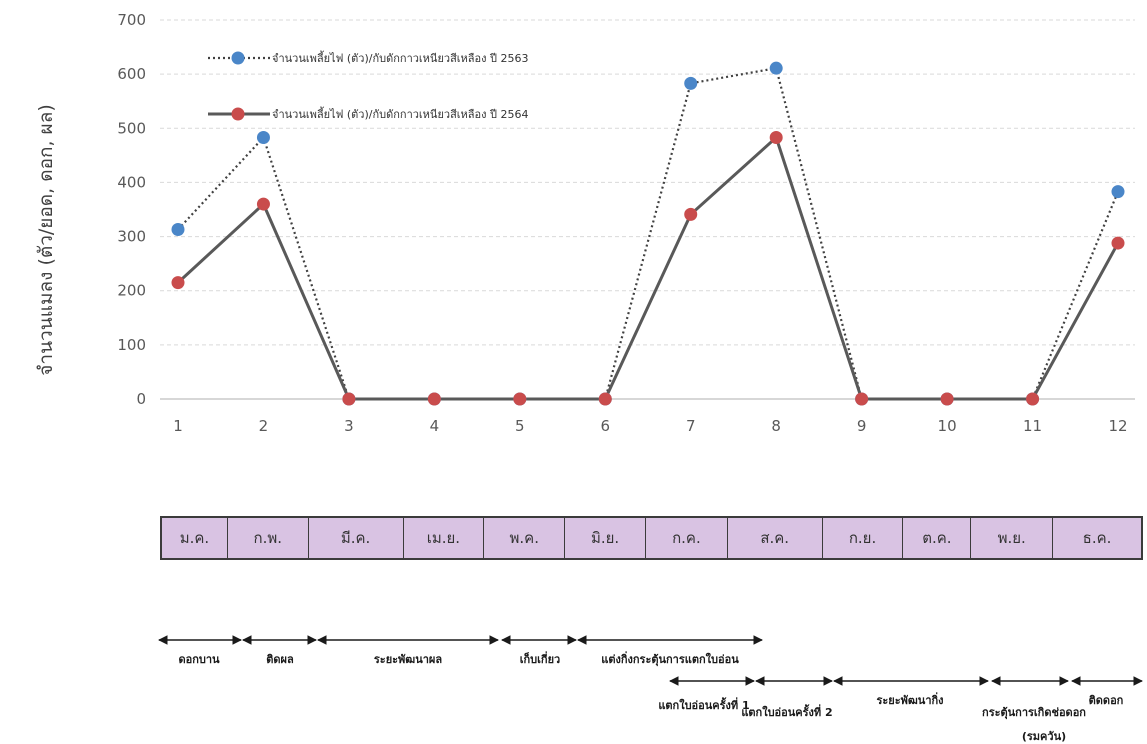 The width and height of the screenshot is (1147, 744). I want to click on x-tick-label: 9, so click(862, 426).